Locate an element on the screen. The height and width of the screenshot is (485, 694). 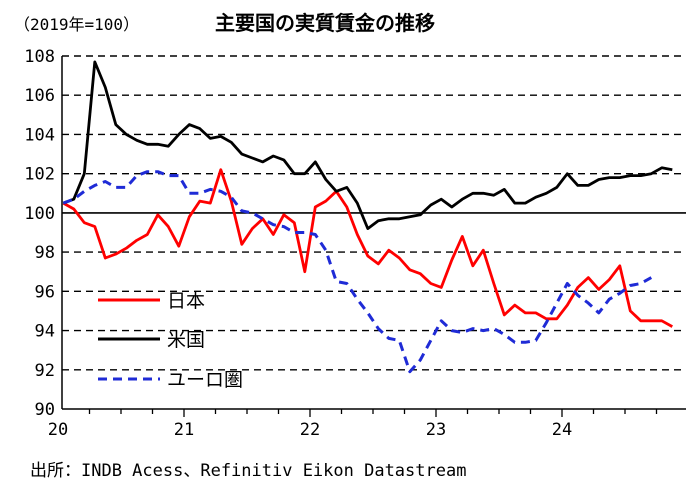
y-tick-label: 92 is located at coordinates (45, 371).